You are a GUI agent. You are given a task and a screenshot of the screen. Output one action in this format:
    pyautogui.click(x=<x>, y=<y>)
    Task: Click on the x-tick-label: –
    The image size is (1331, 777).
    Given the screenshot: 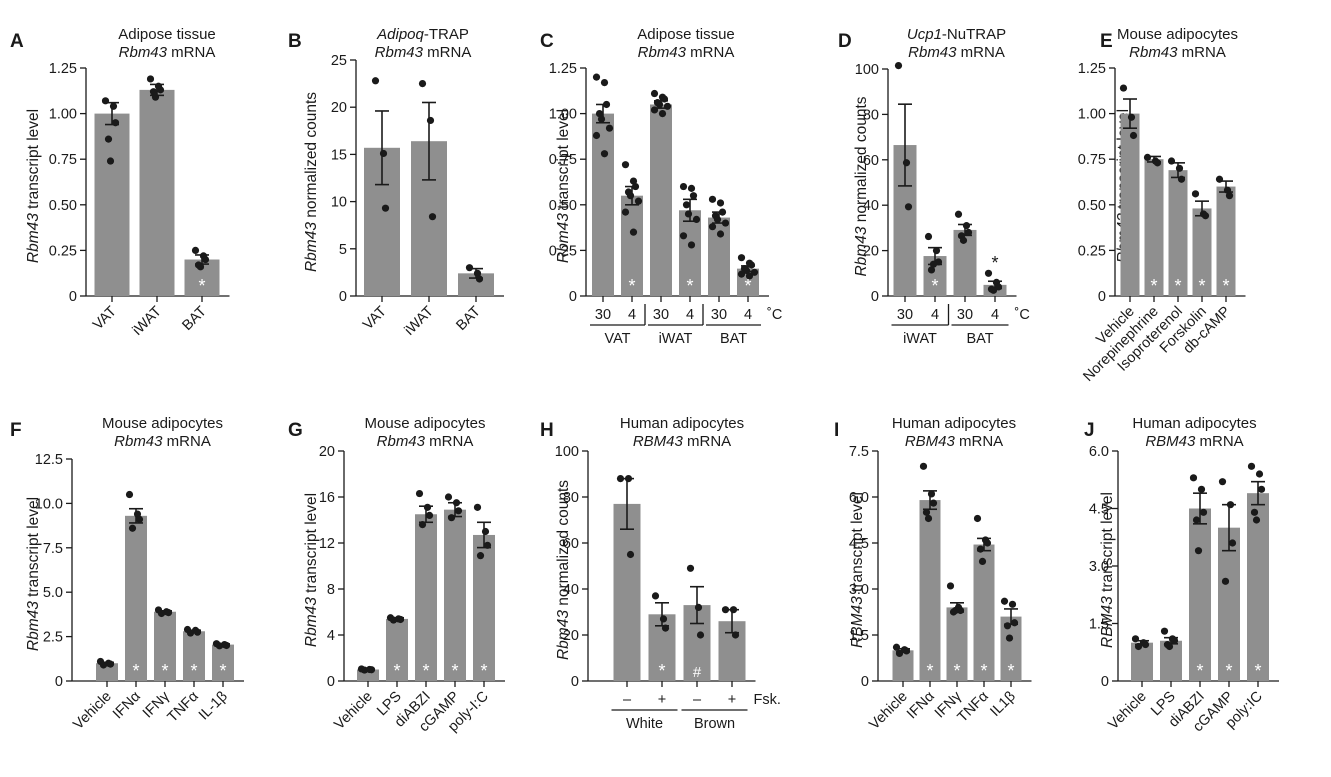 What is the action you would take?
    pyautogui.click(x=627, y=700)
    